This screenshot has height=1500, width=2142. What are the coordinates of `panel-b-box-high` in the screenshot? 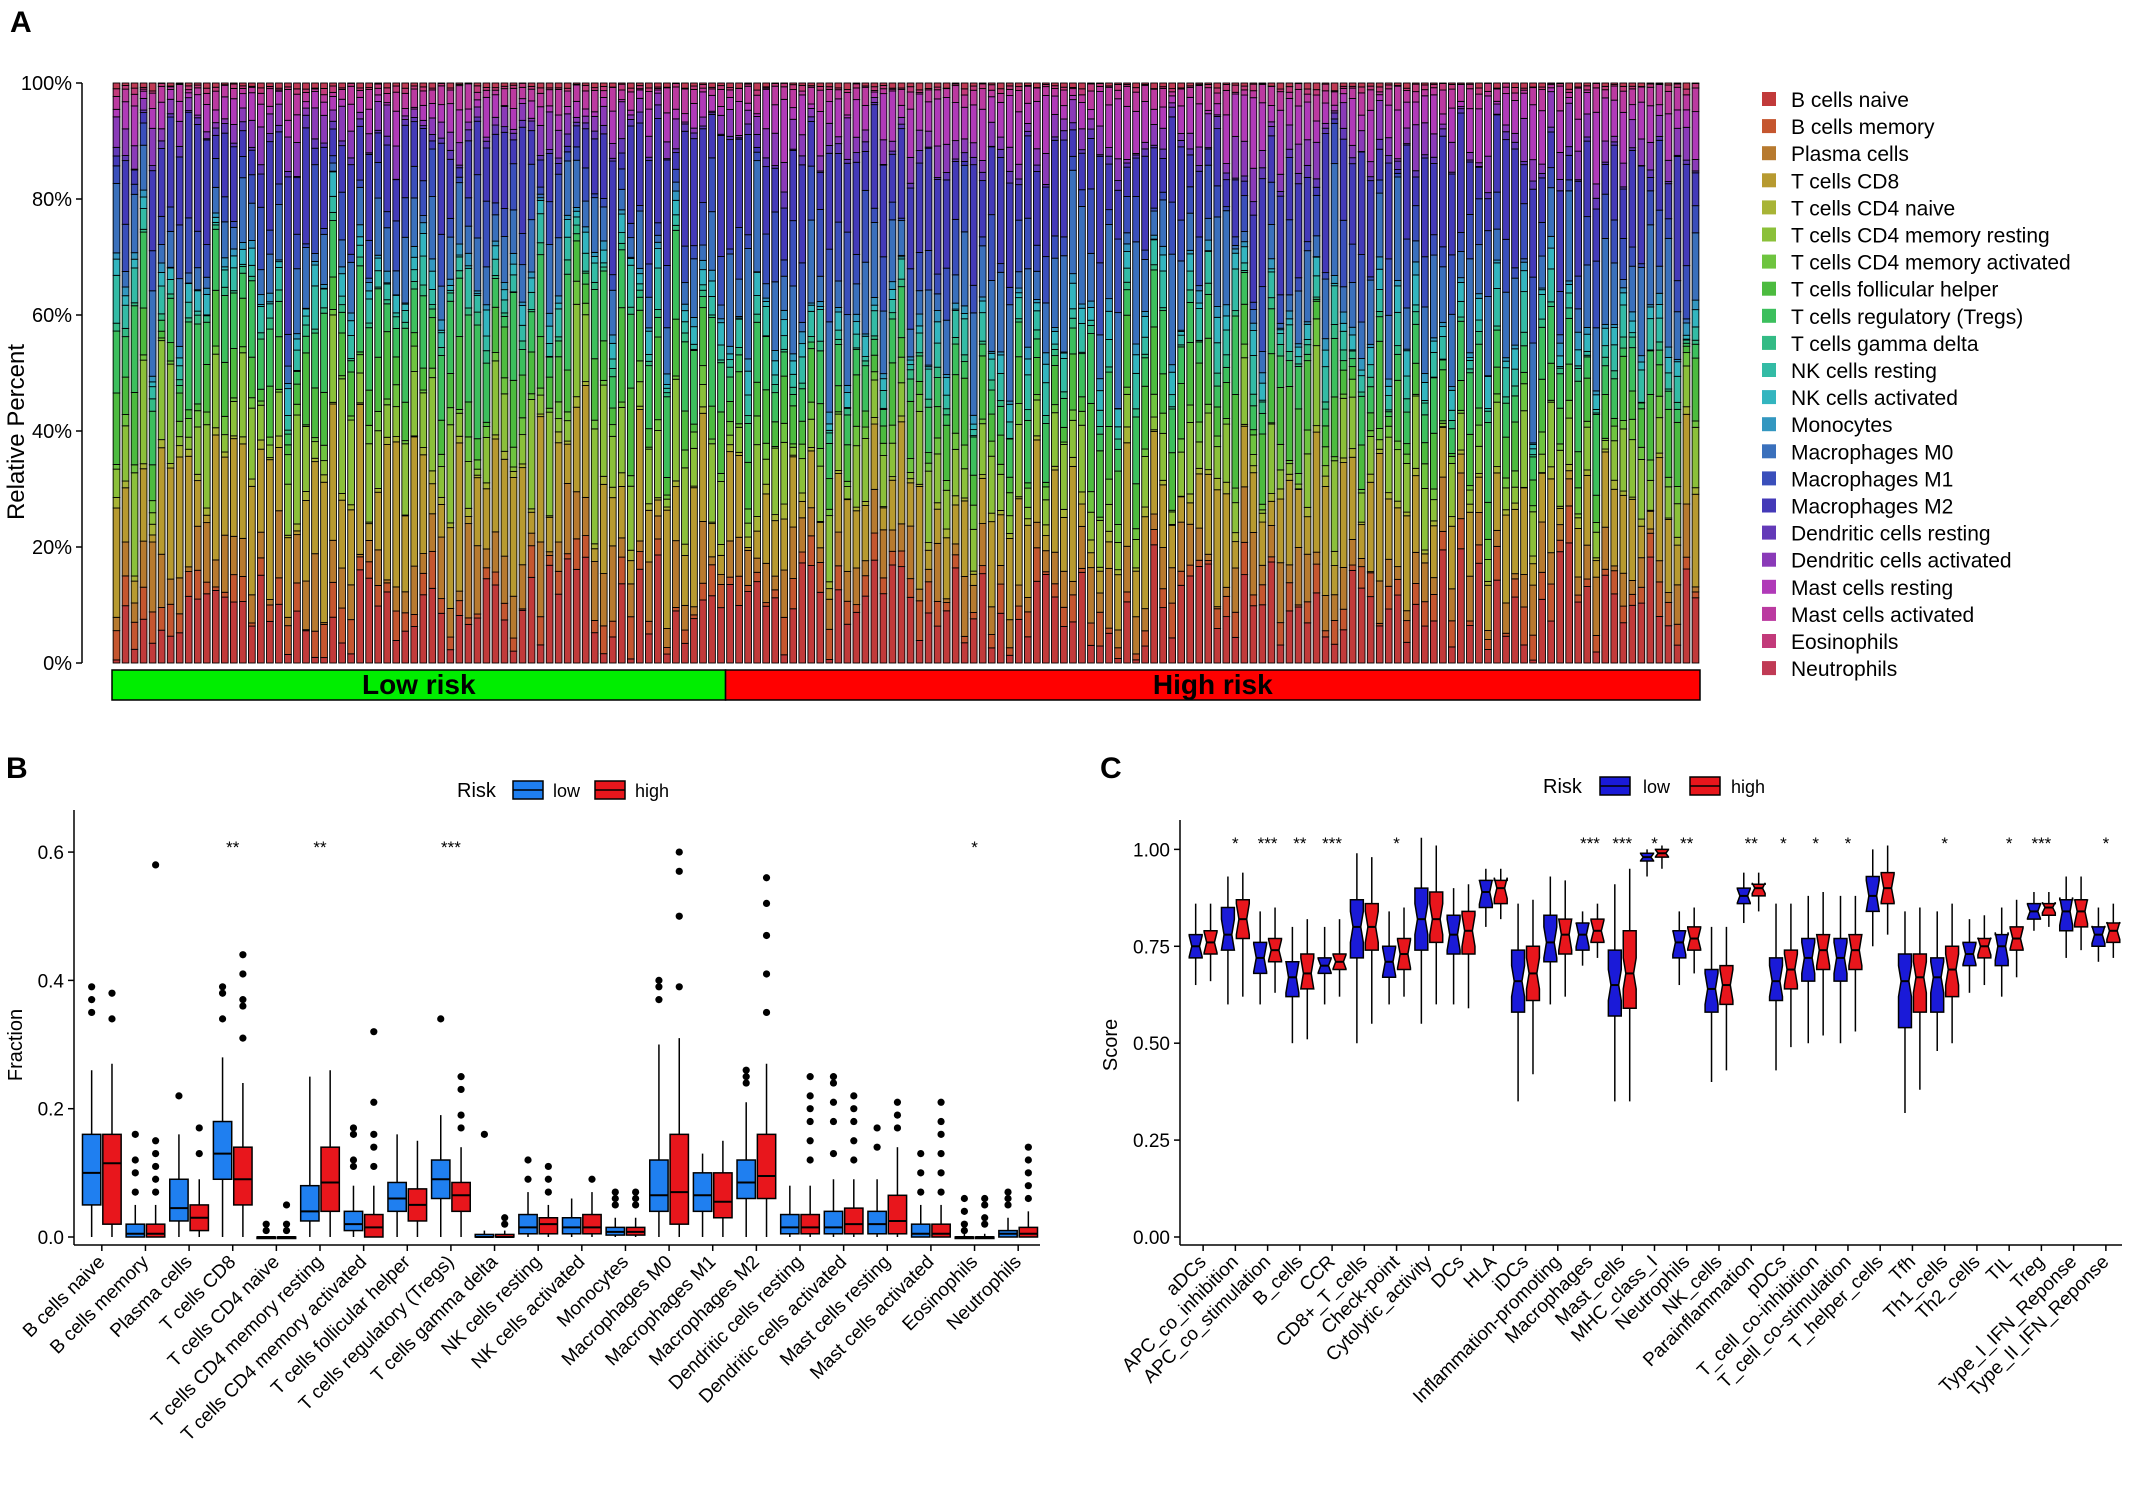 It's located at (679, 1042).